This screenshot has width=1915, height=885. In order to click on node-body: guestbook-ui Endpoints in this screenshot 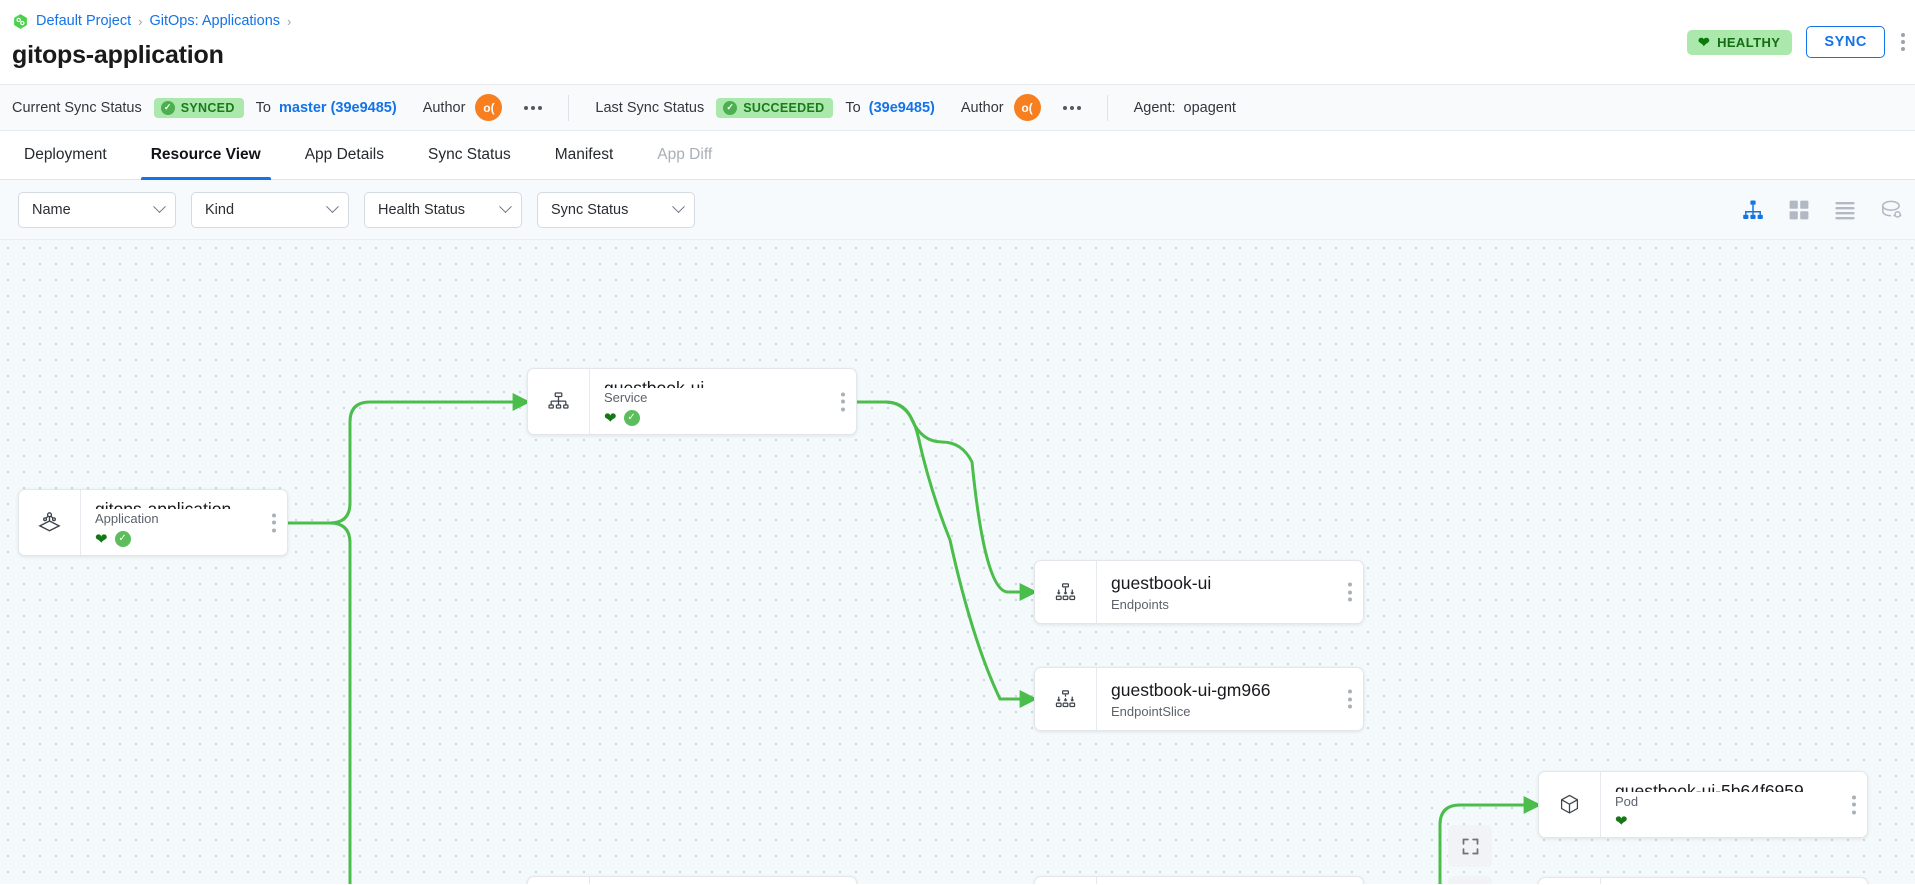, I will do `click(1230, 592)`.